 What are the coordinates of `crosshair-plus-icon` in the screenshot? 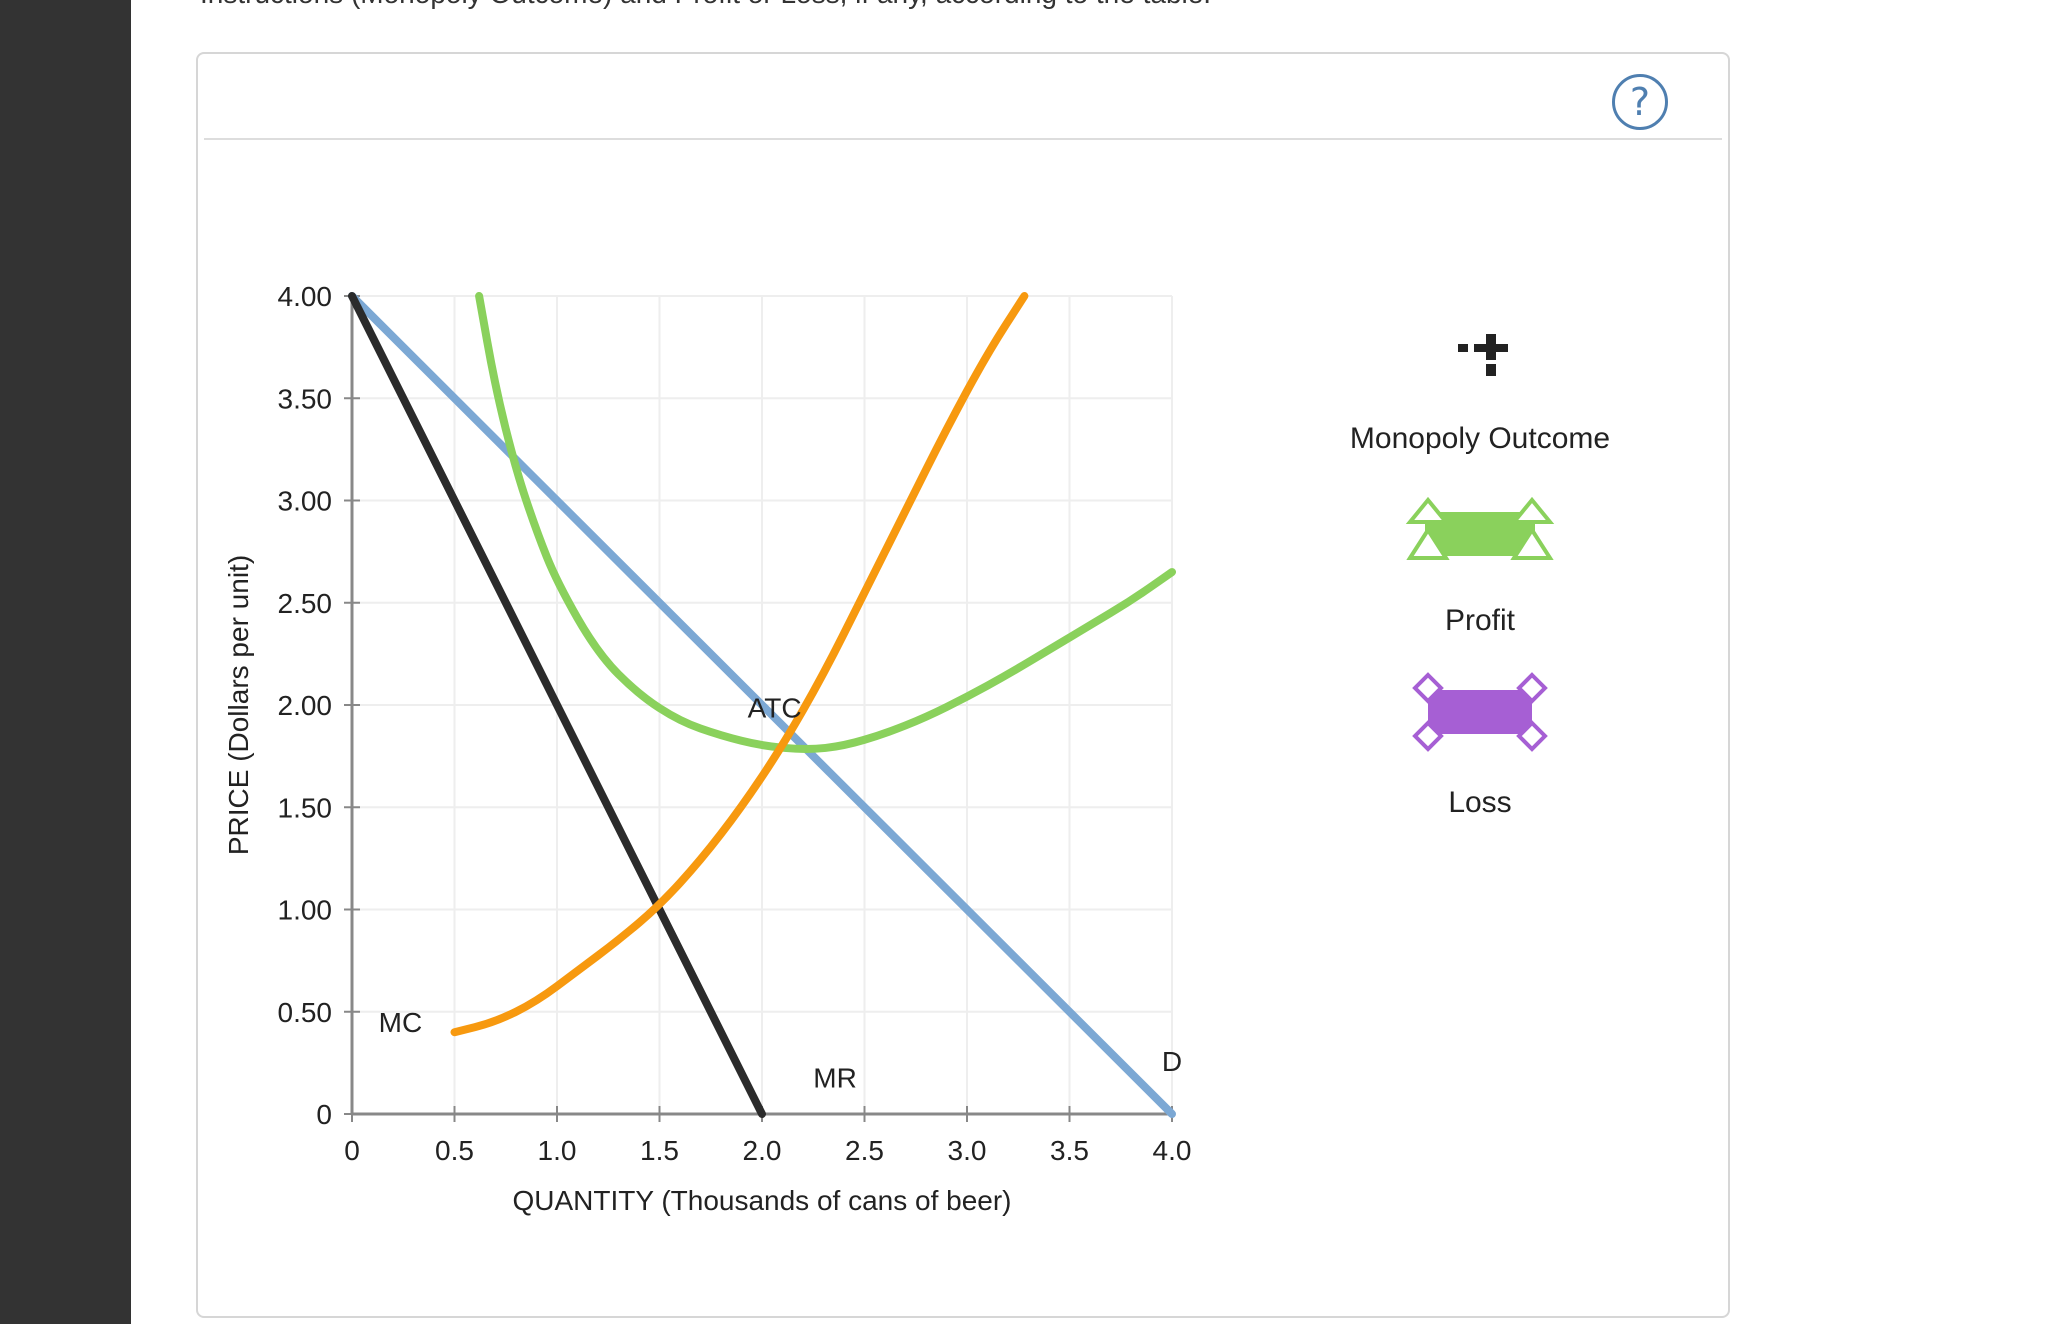 It's located at (1483, 355).